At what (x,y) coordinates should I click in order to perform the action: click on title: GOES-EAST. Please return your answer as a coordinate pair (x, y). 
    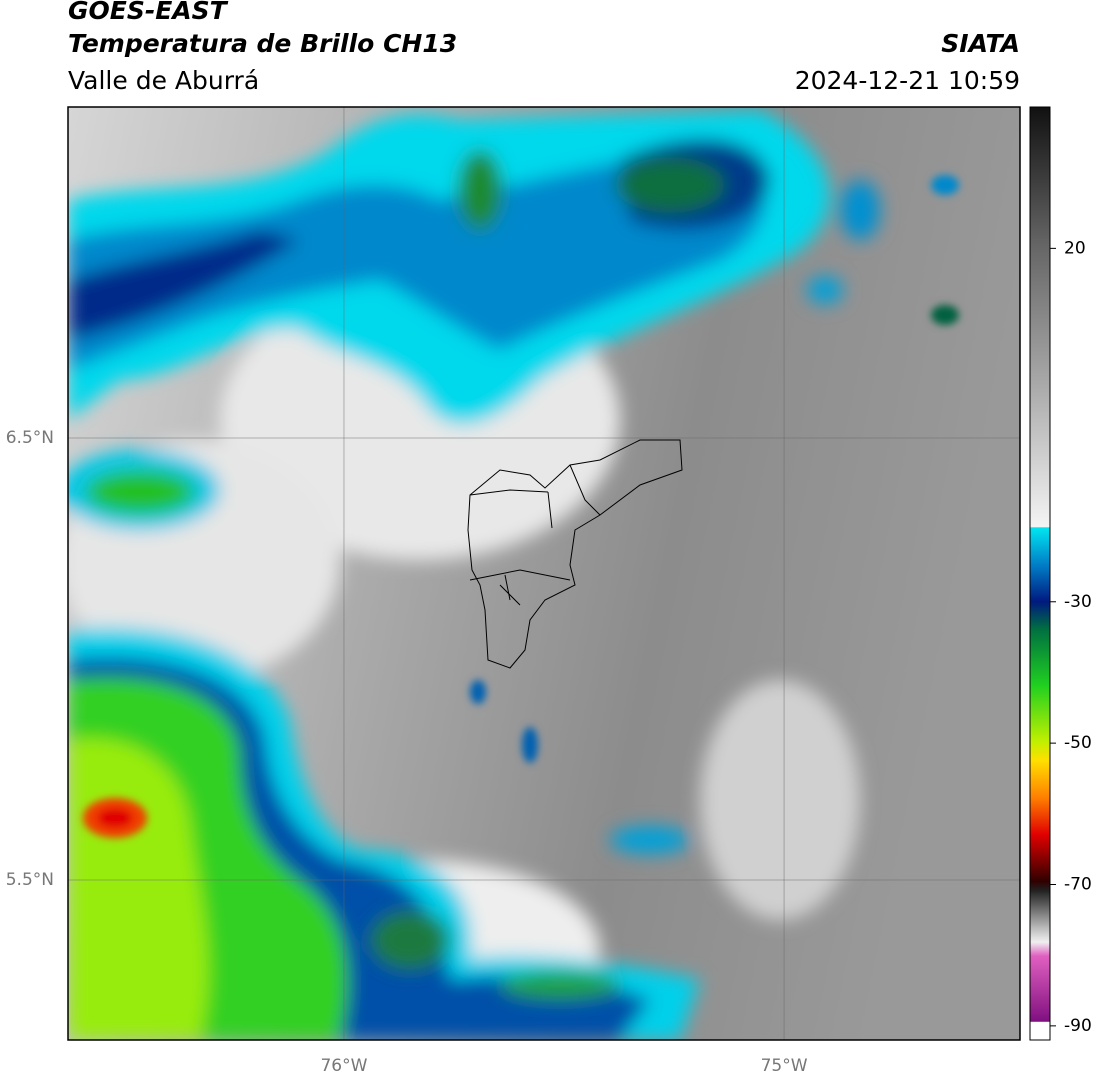
    Looking at the image, I should click on (148, 12).